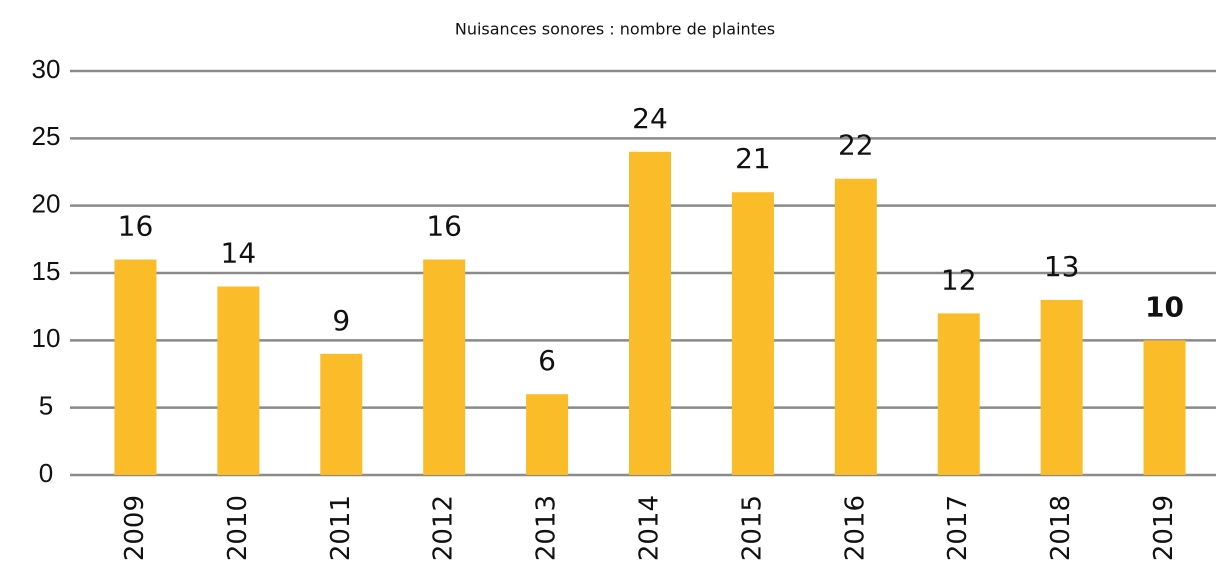 The image size is (1216, 569). Describe the element at coordinates (46, 271) in the screenshot. I see `y-tick-label: 15` at that location.